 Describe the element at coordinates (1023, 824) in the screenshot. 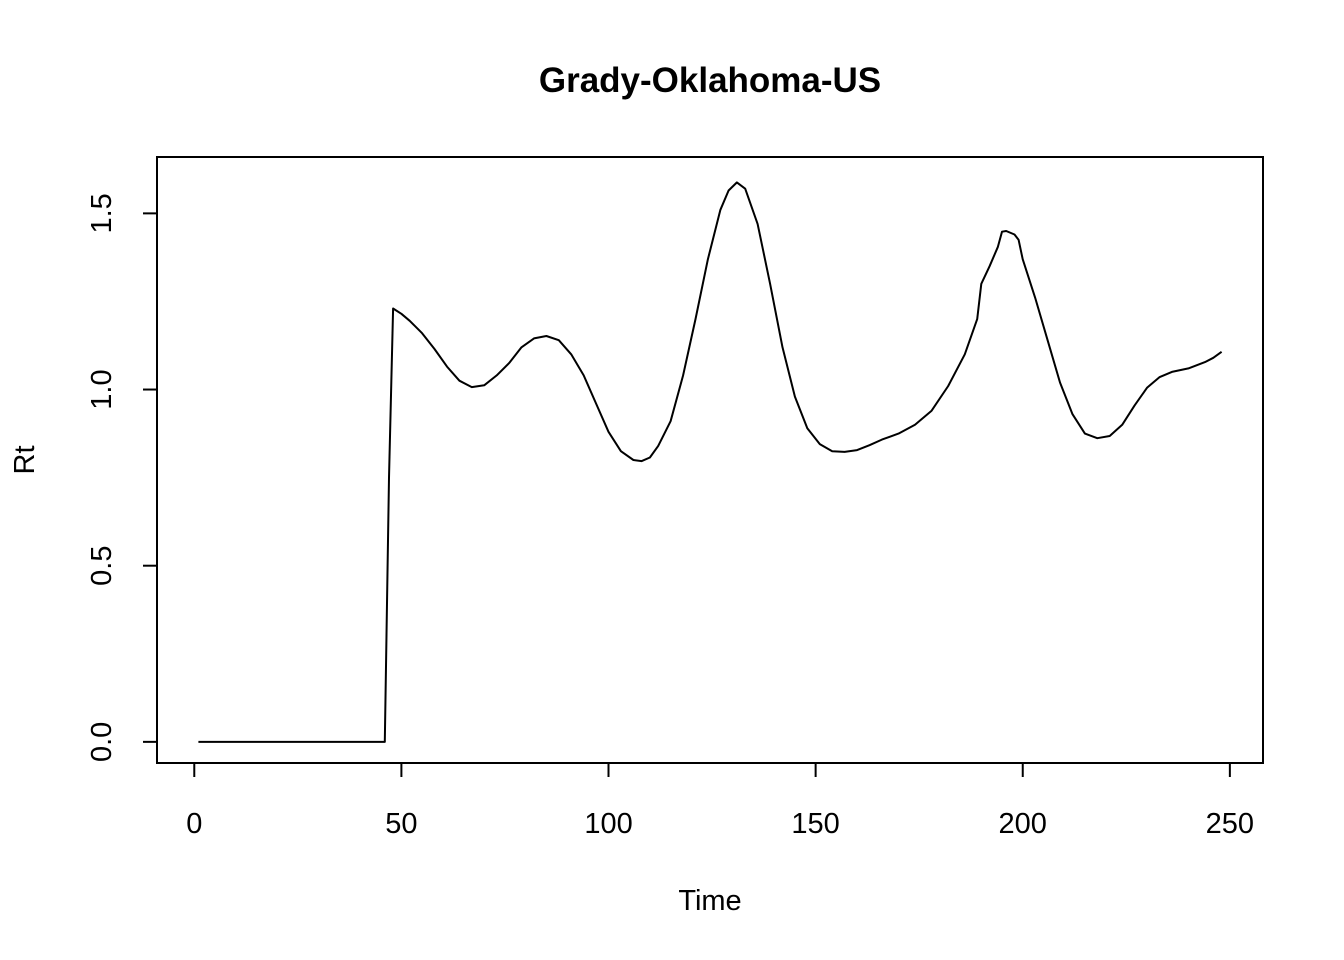

I see `x-tick-label: 200` at that location.